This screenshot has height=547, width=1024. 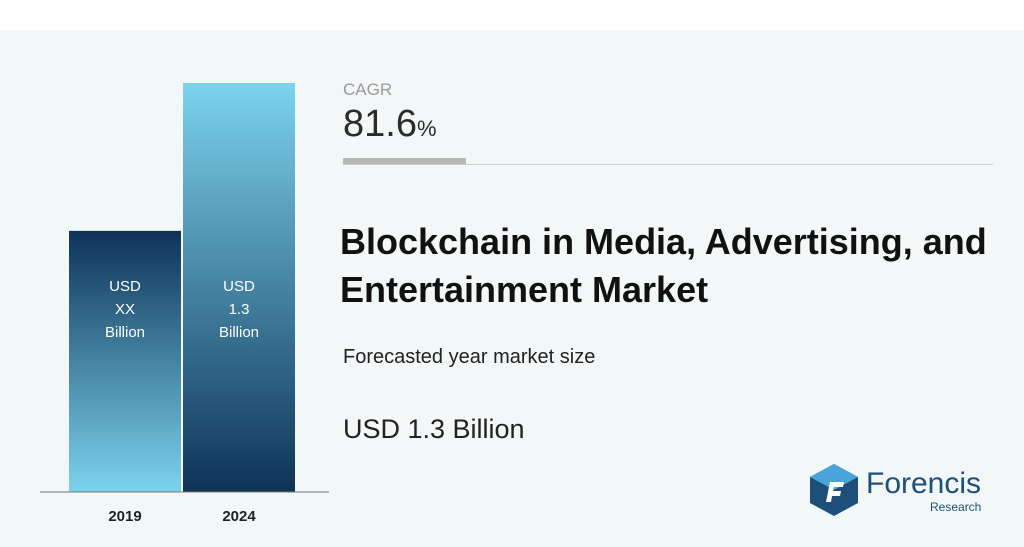 I want to click on bar-label-2019: USD XX Billion, so click(x=125, y=309).